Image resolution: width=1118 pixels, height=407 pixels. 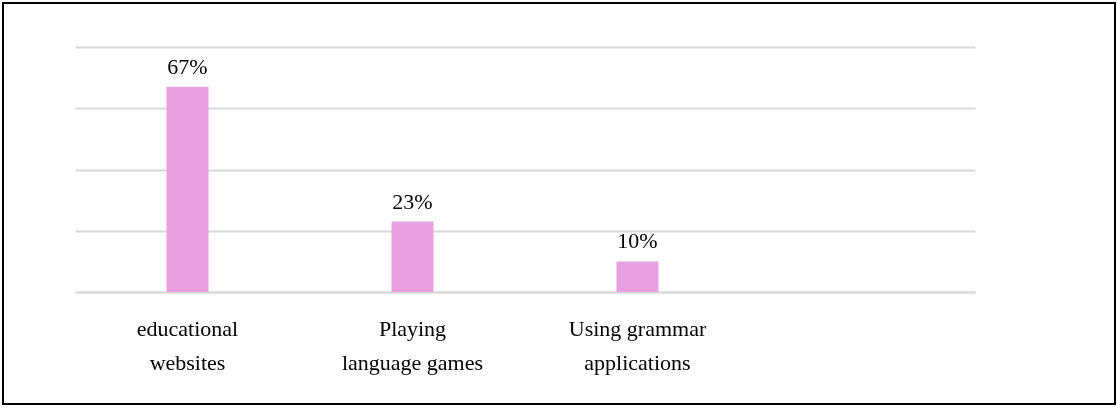 What do you see at coordinates (637, 345) in the screenshot?
I see `x-tick-label: Using grammar applications` at bounding box center [637, 345].